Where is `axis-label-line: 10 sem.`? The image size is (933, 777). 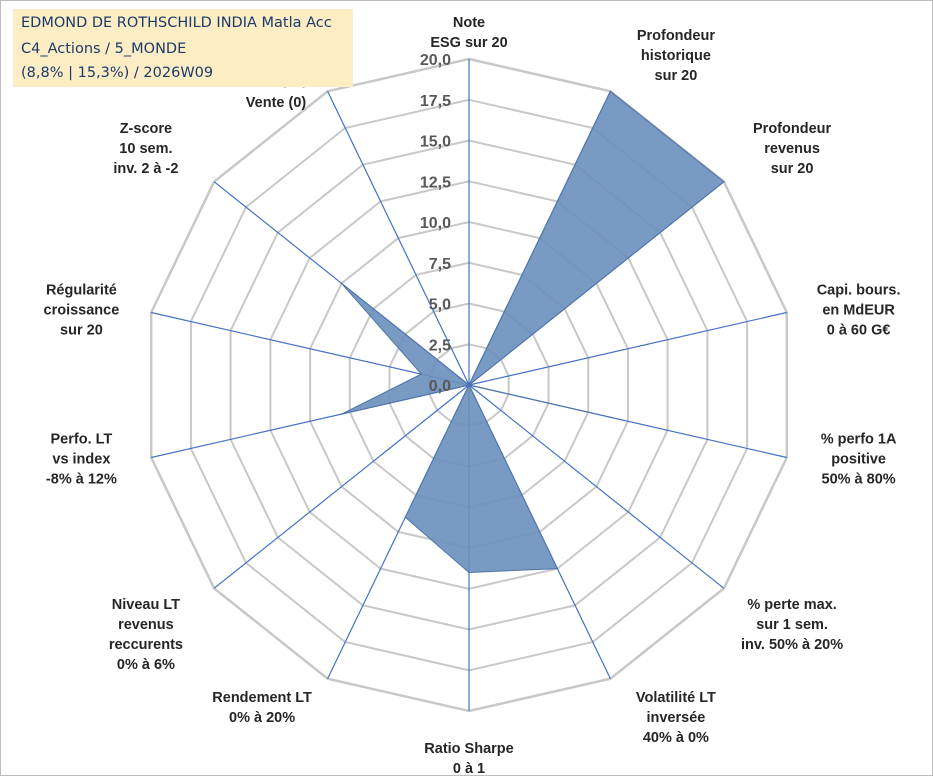 axis-label-line: 10 sem. is located at coordinates (145, 149).